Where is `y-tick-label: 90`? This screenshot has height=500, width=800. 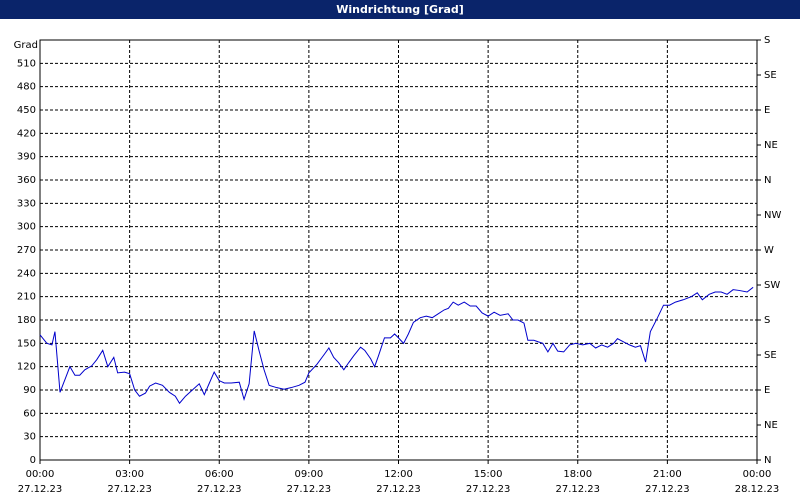 y-tick-label: 90 is located at coordinates (29, 390).